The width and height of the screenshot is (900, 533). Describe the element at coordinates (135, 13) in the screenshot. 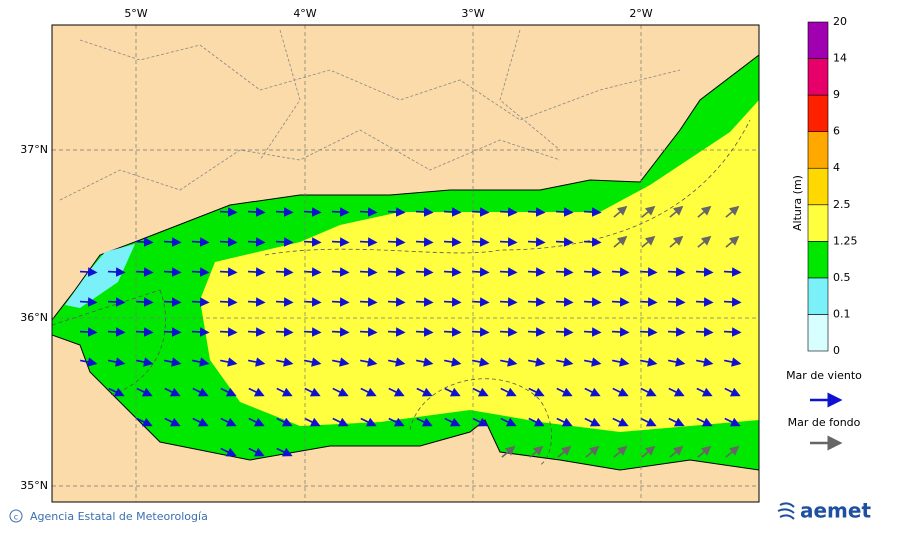

I see `lon-label: 5°W` at that location.